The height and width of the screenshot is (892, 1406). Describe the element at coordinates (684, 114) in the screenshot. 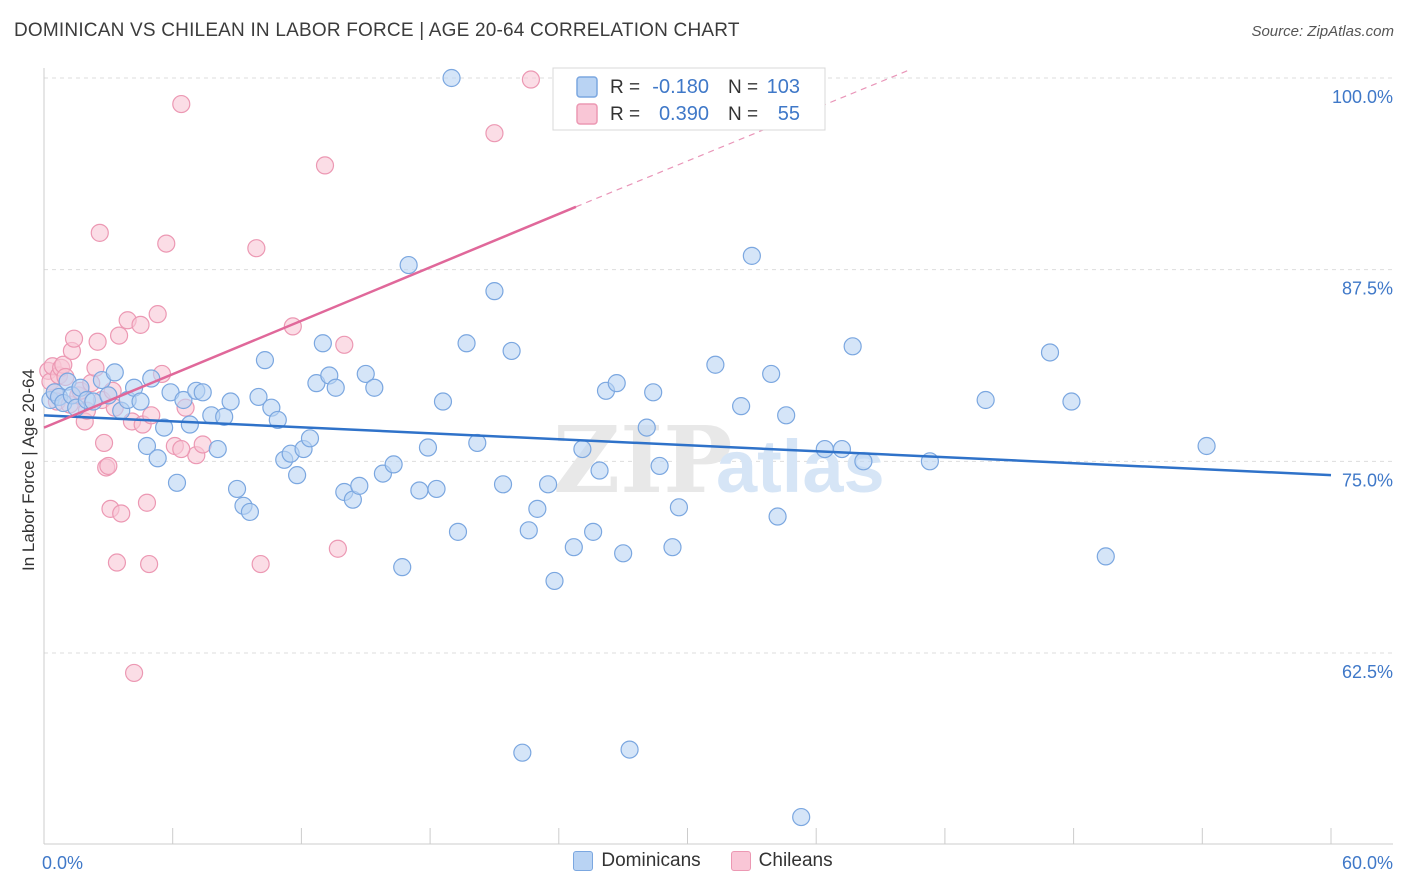

I see `legend-r-value-2: 0.390` at that location.